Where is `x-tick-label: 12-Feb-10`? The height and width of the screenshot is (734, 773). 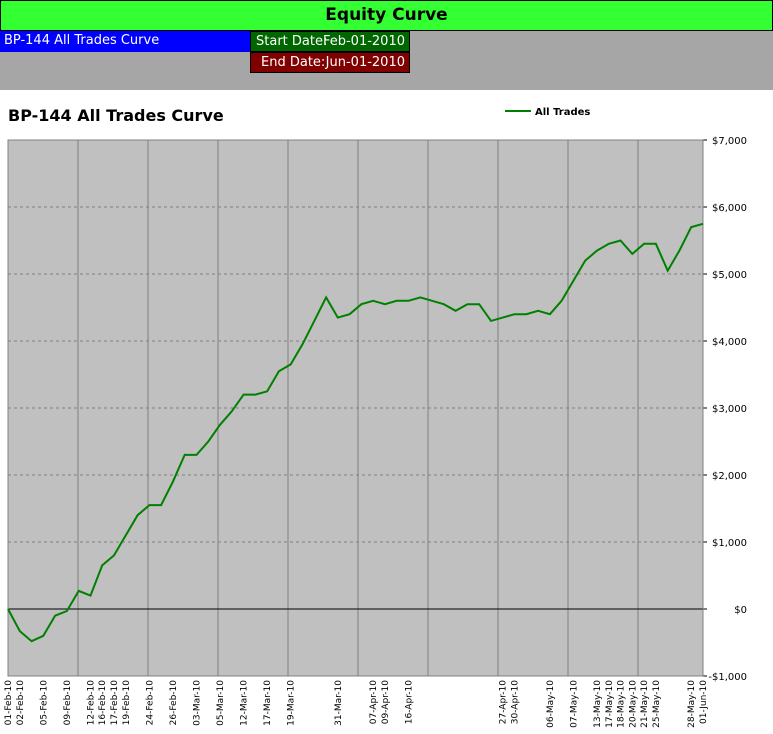
x-tick-label: 12-Feb-10 is located at coordinates (91, 703).